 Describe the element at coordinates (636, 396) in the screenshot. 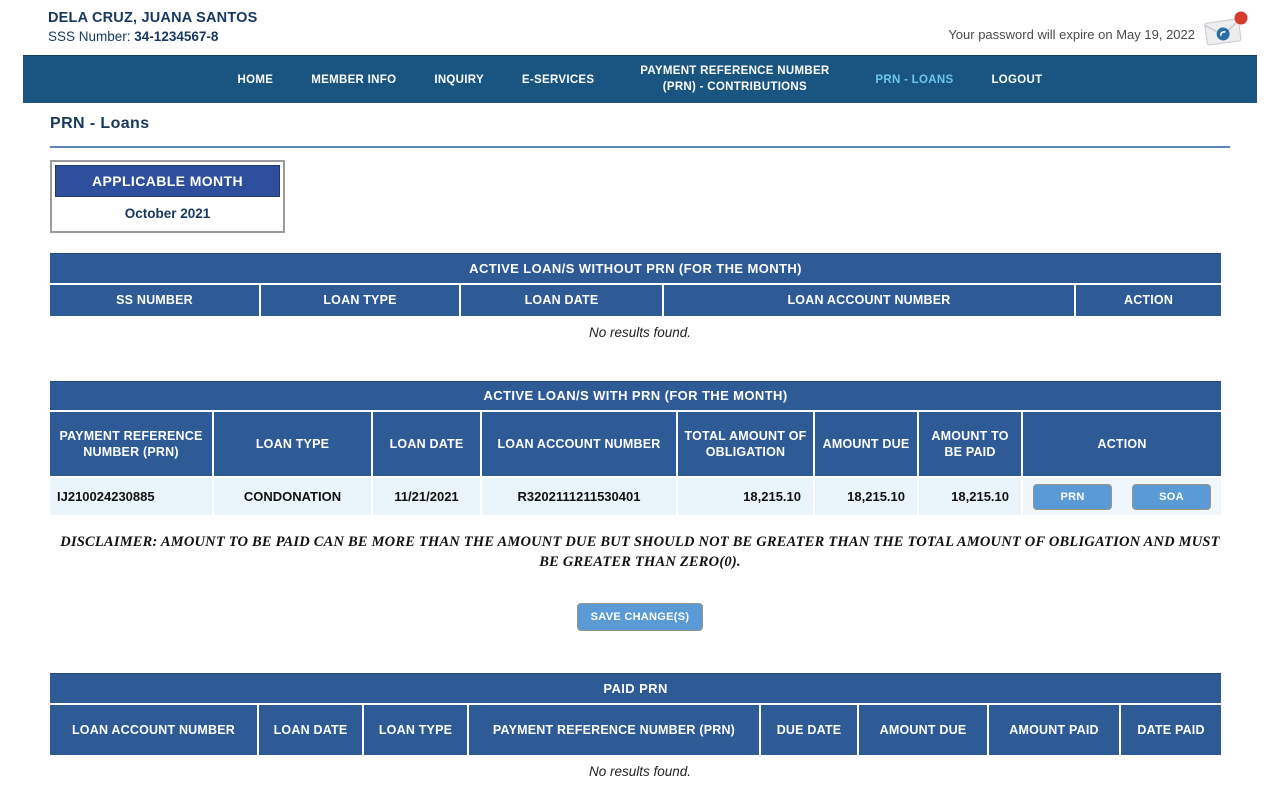

I see `table-title-with-prn: ACTIVE LOAN/S WITH PRN (FOR THE MONTH)` at that location.